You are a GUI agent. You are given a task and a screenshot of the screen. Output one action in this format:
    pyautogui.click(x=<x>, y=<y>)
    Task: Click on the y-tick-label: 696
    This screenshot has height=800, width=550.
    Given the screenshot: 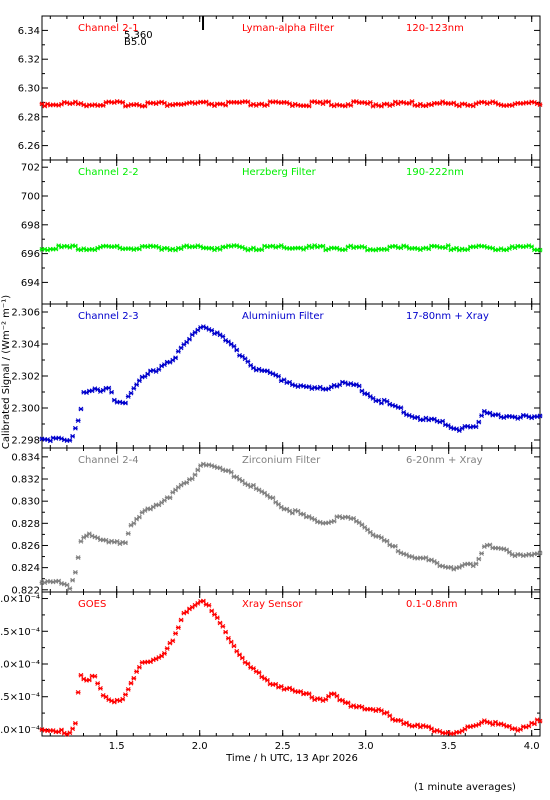 What is the action you would take?
    pyautogui.click(x=30, y=254)
    